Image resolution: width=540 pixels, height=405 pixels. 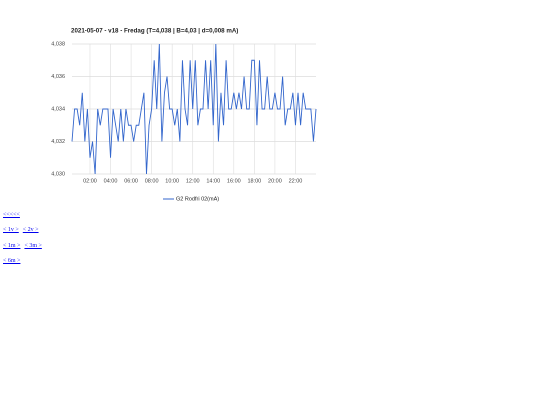 What do you see at coordinates (131, 181) in the screenshot?
I see `x-tick-label: 06:00` at bounding box center [131, 181].